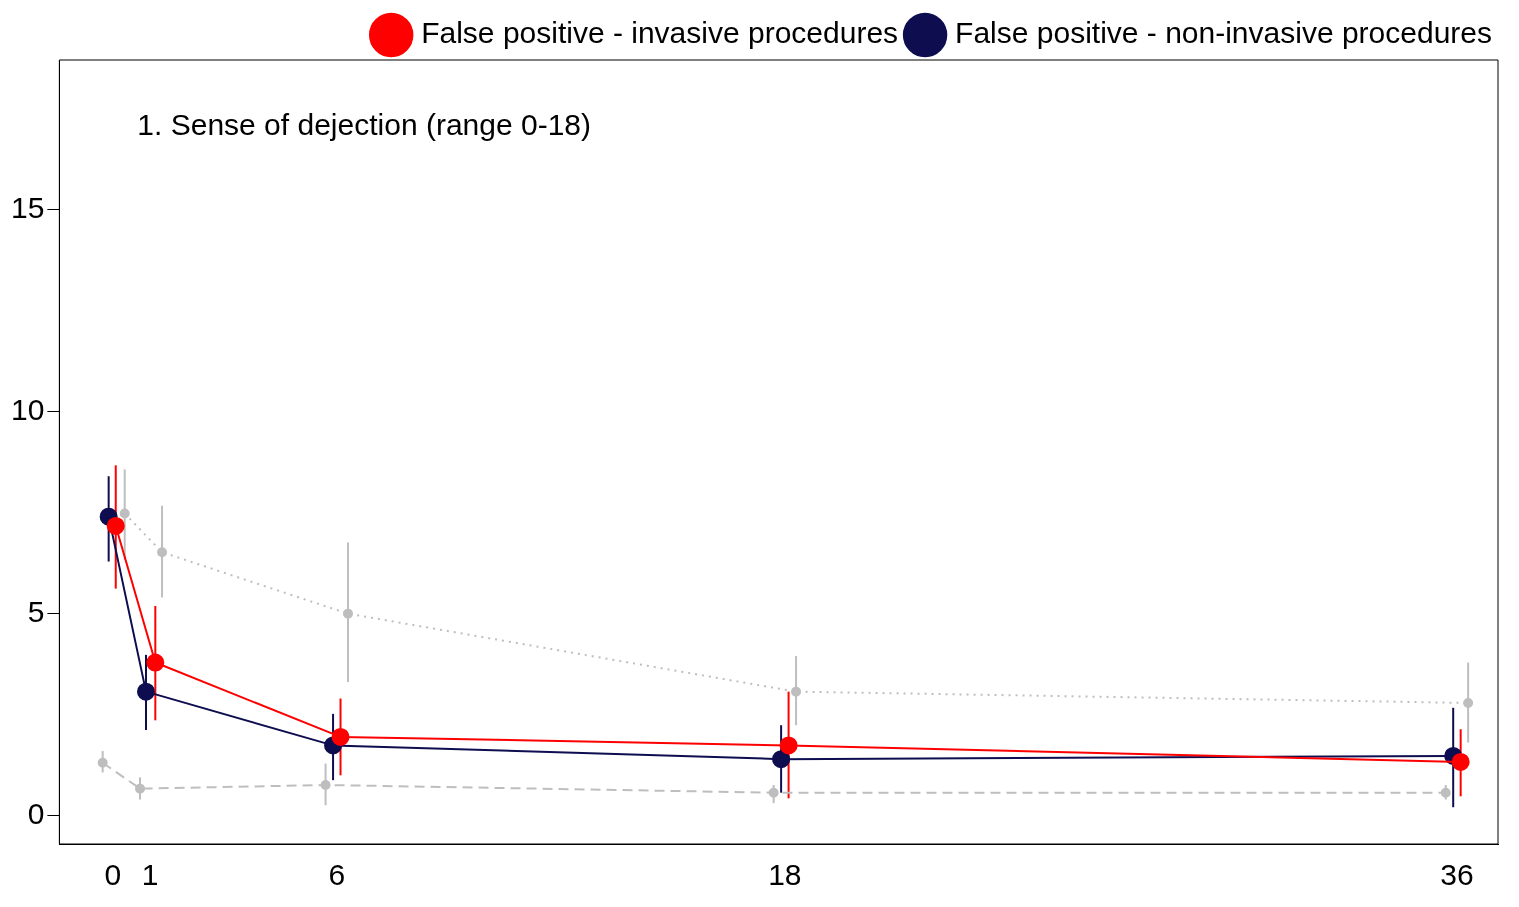 The height and width of the screenshot is (907, 1519). Describe the element at coordinates (660, 33) in the screenshot. I see `legend-label: False positive - invasive procedures` at that location.